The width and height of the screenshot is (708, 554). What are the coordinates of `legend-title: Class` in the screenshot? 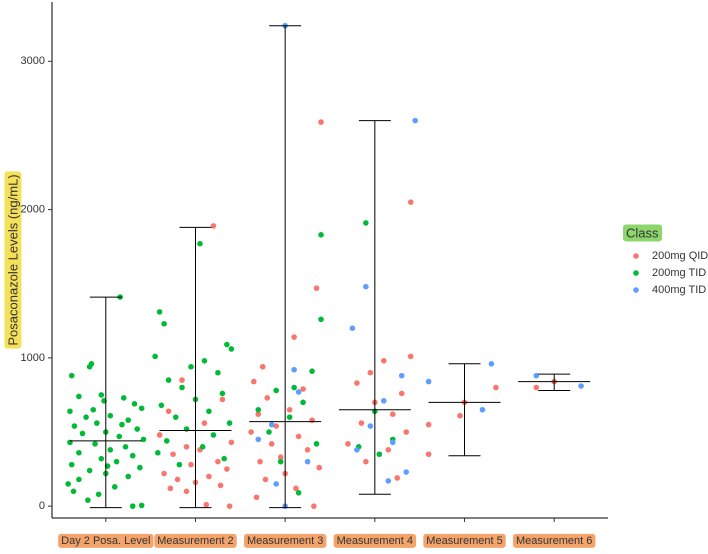 It's located at (642, 232).